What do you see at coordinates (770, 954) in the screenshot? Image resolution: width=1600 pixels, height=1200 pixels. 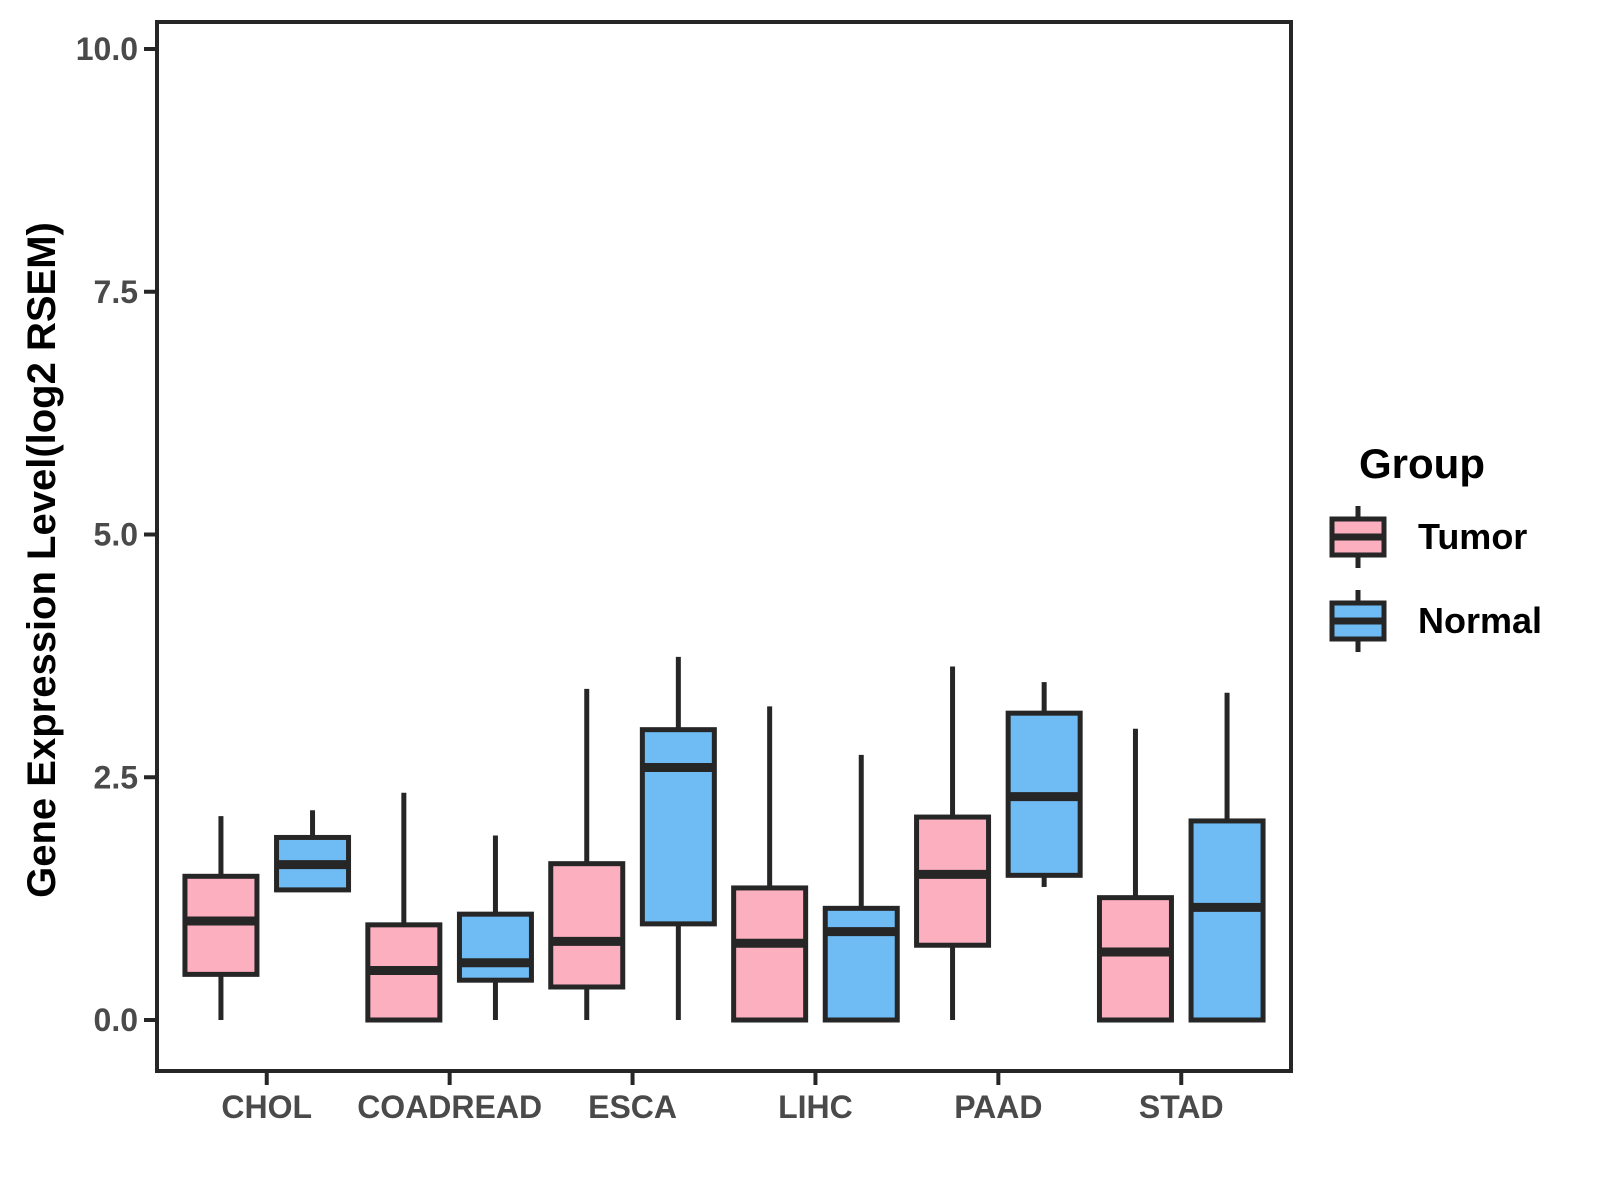 I see `box-lihc-tumor` at bounding box center [770, 954].